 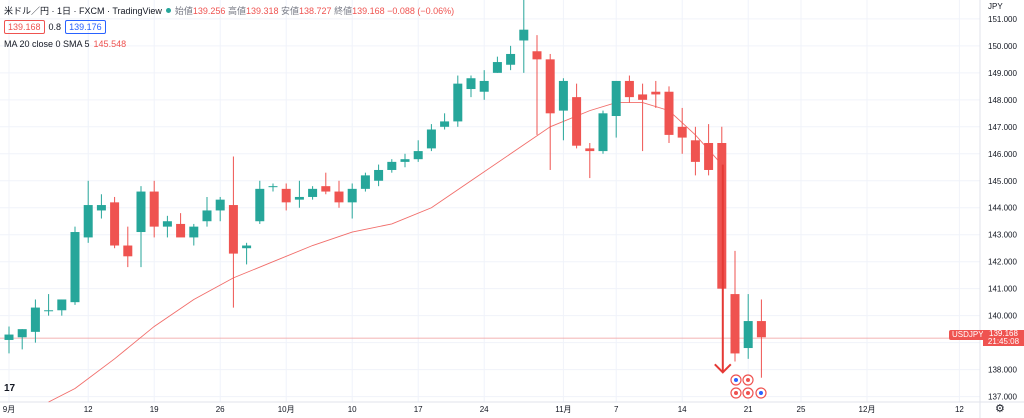 What do you see at coordinates (1002, 208) in the screenshot?
I see `y-tick-label: 144.000` at bounding box center [1002, 208].